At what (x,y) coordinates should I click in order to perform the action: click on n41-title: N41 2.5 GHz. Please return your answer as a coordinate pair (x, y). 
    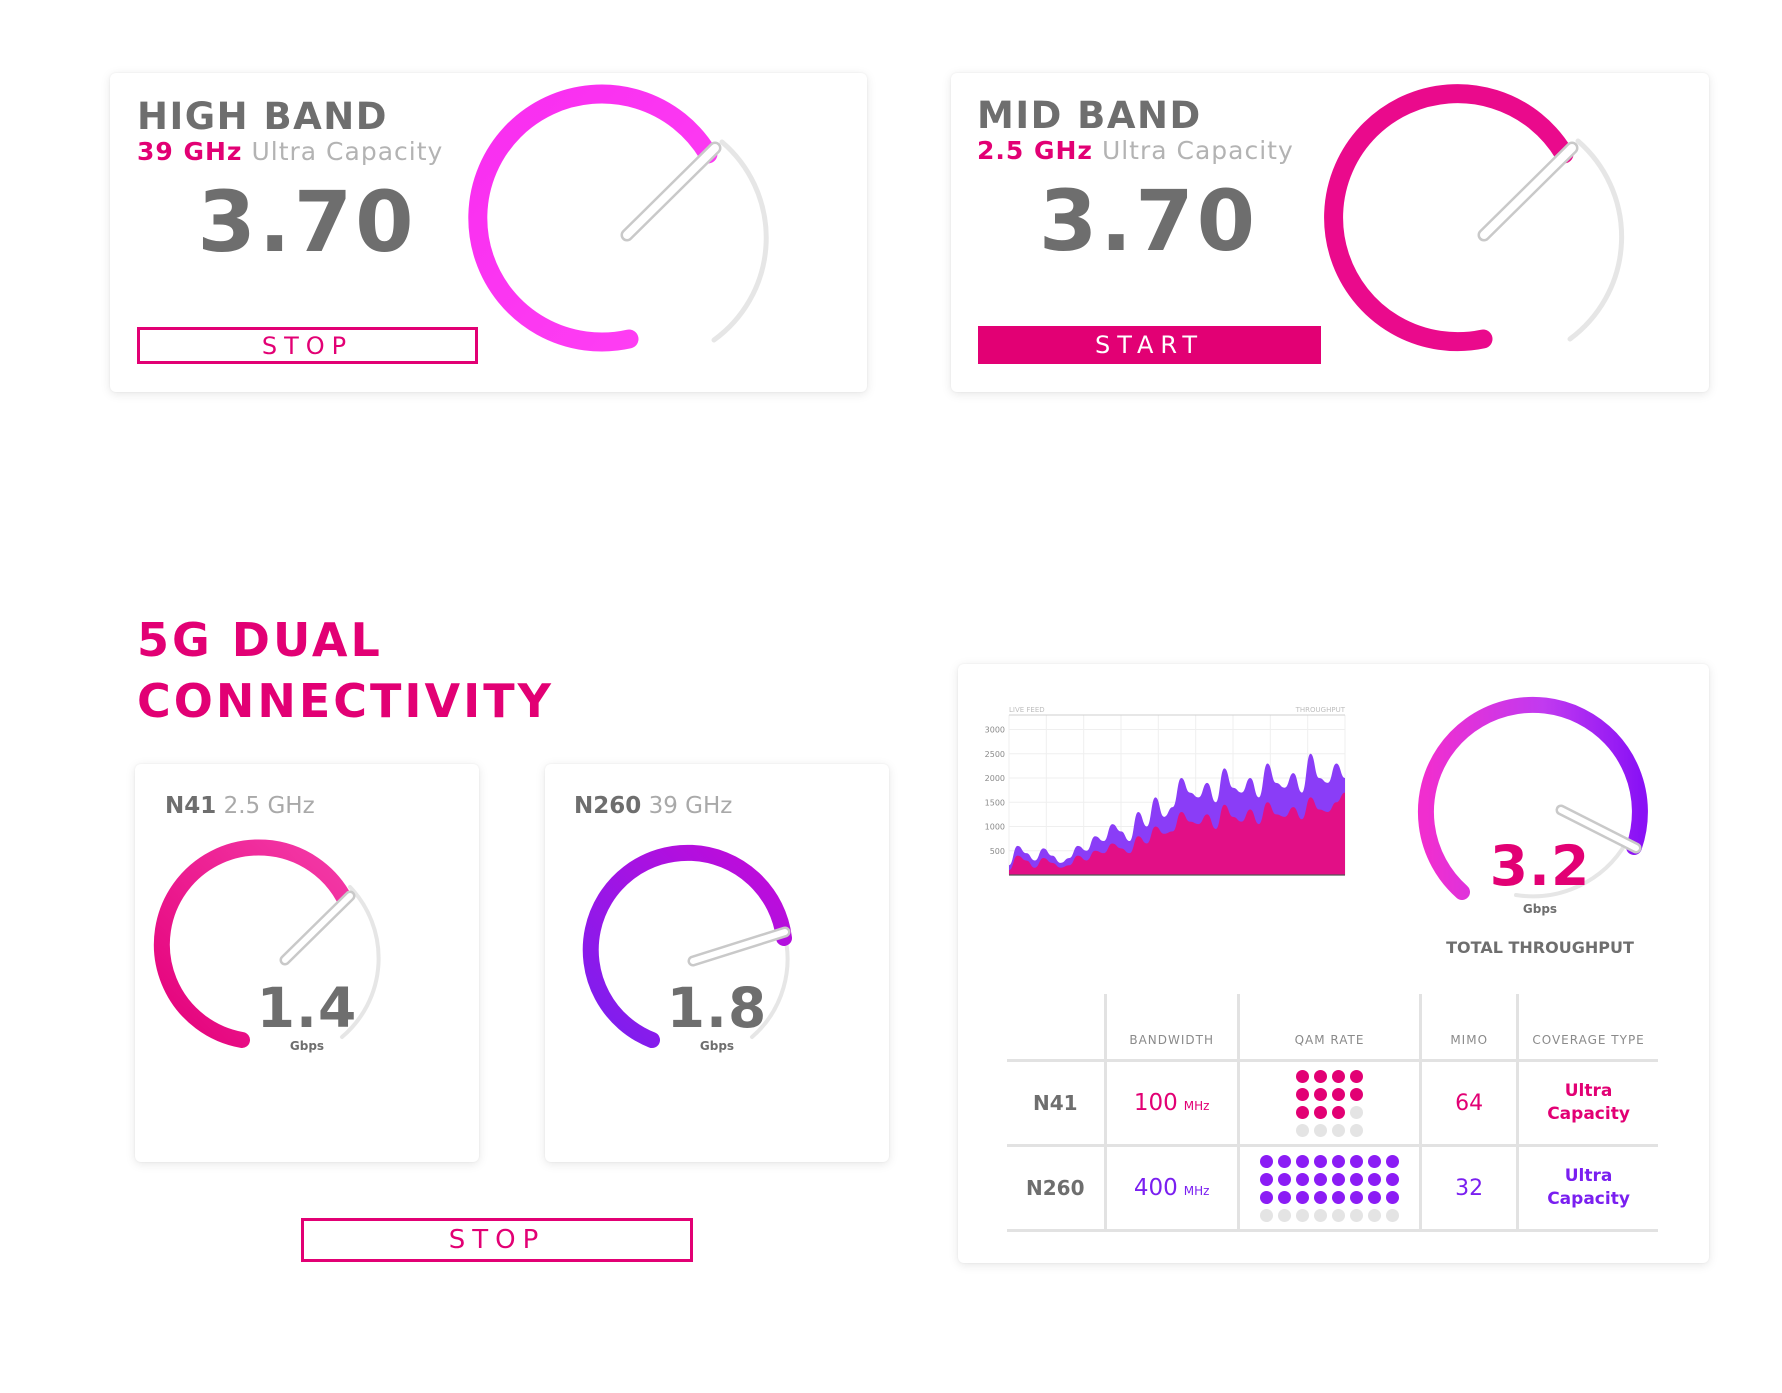
    Looking at the image, I should click on (240, 806).